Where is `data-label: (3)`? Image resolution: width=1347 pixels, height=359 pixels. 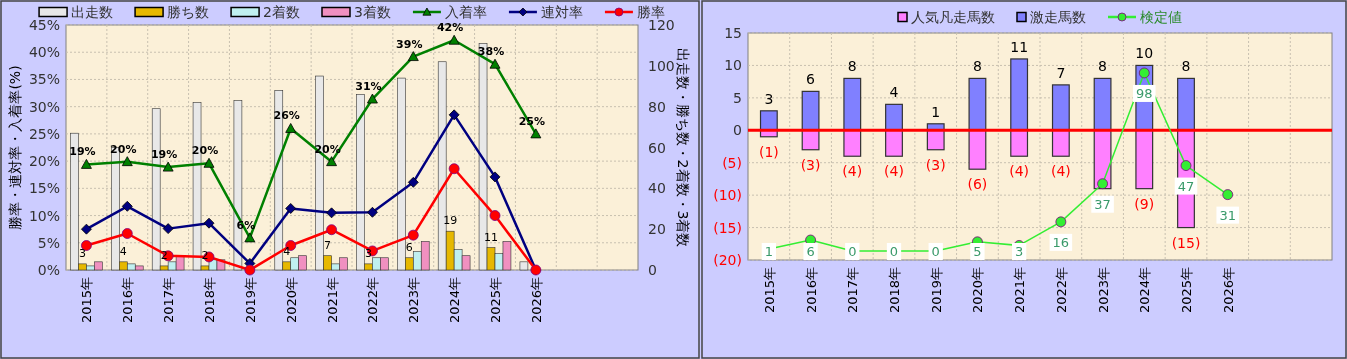 data-label: (3) is located at coordinates (935, 164).